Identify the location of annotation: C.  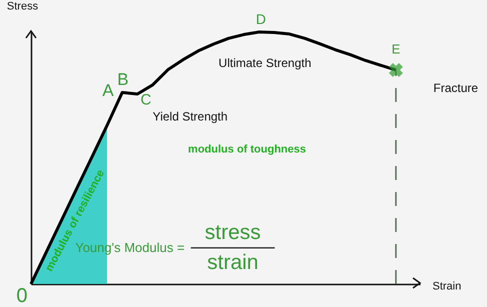
(146, 99).